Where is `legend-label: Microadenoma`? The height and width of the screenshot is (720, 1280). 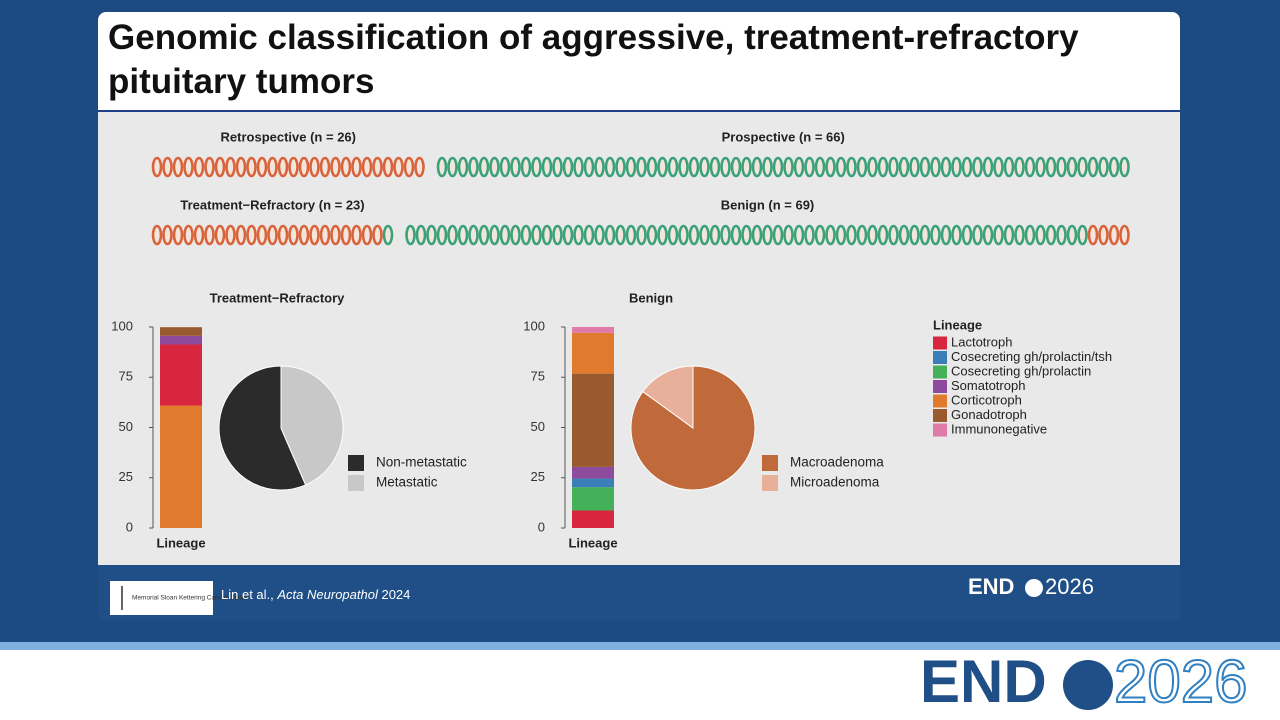 legend-label: Microadenoma is located at coordinates (835, 482).